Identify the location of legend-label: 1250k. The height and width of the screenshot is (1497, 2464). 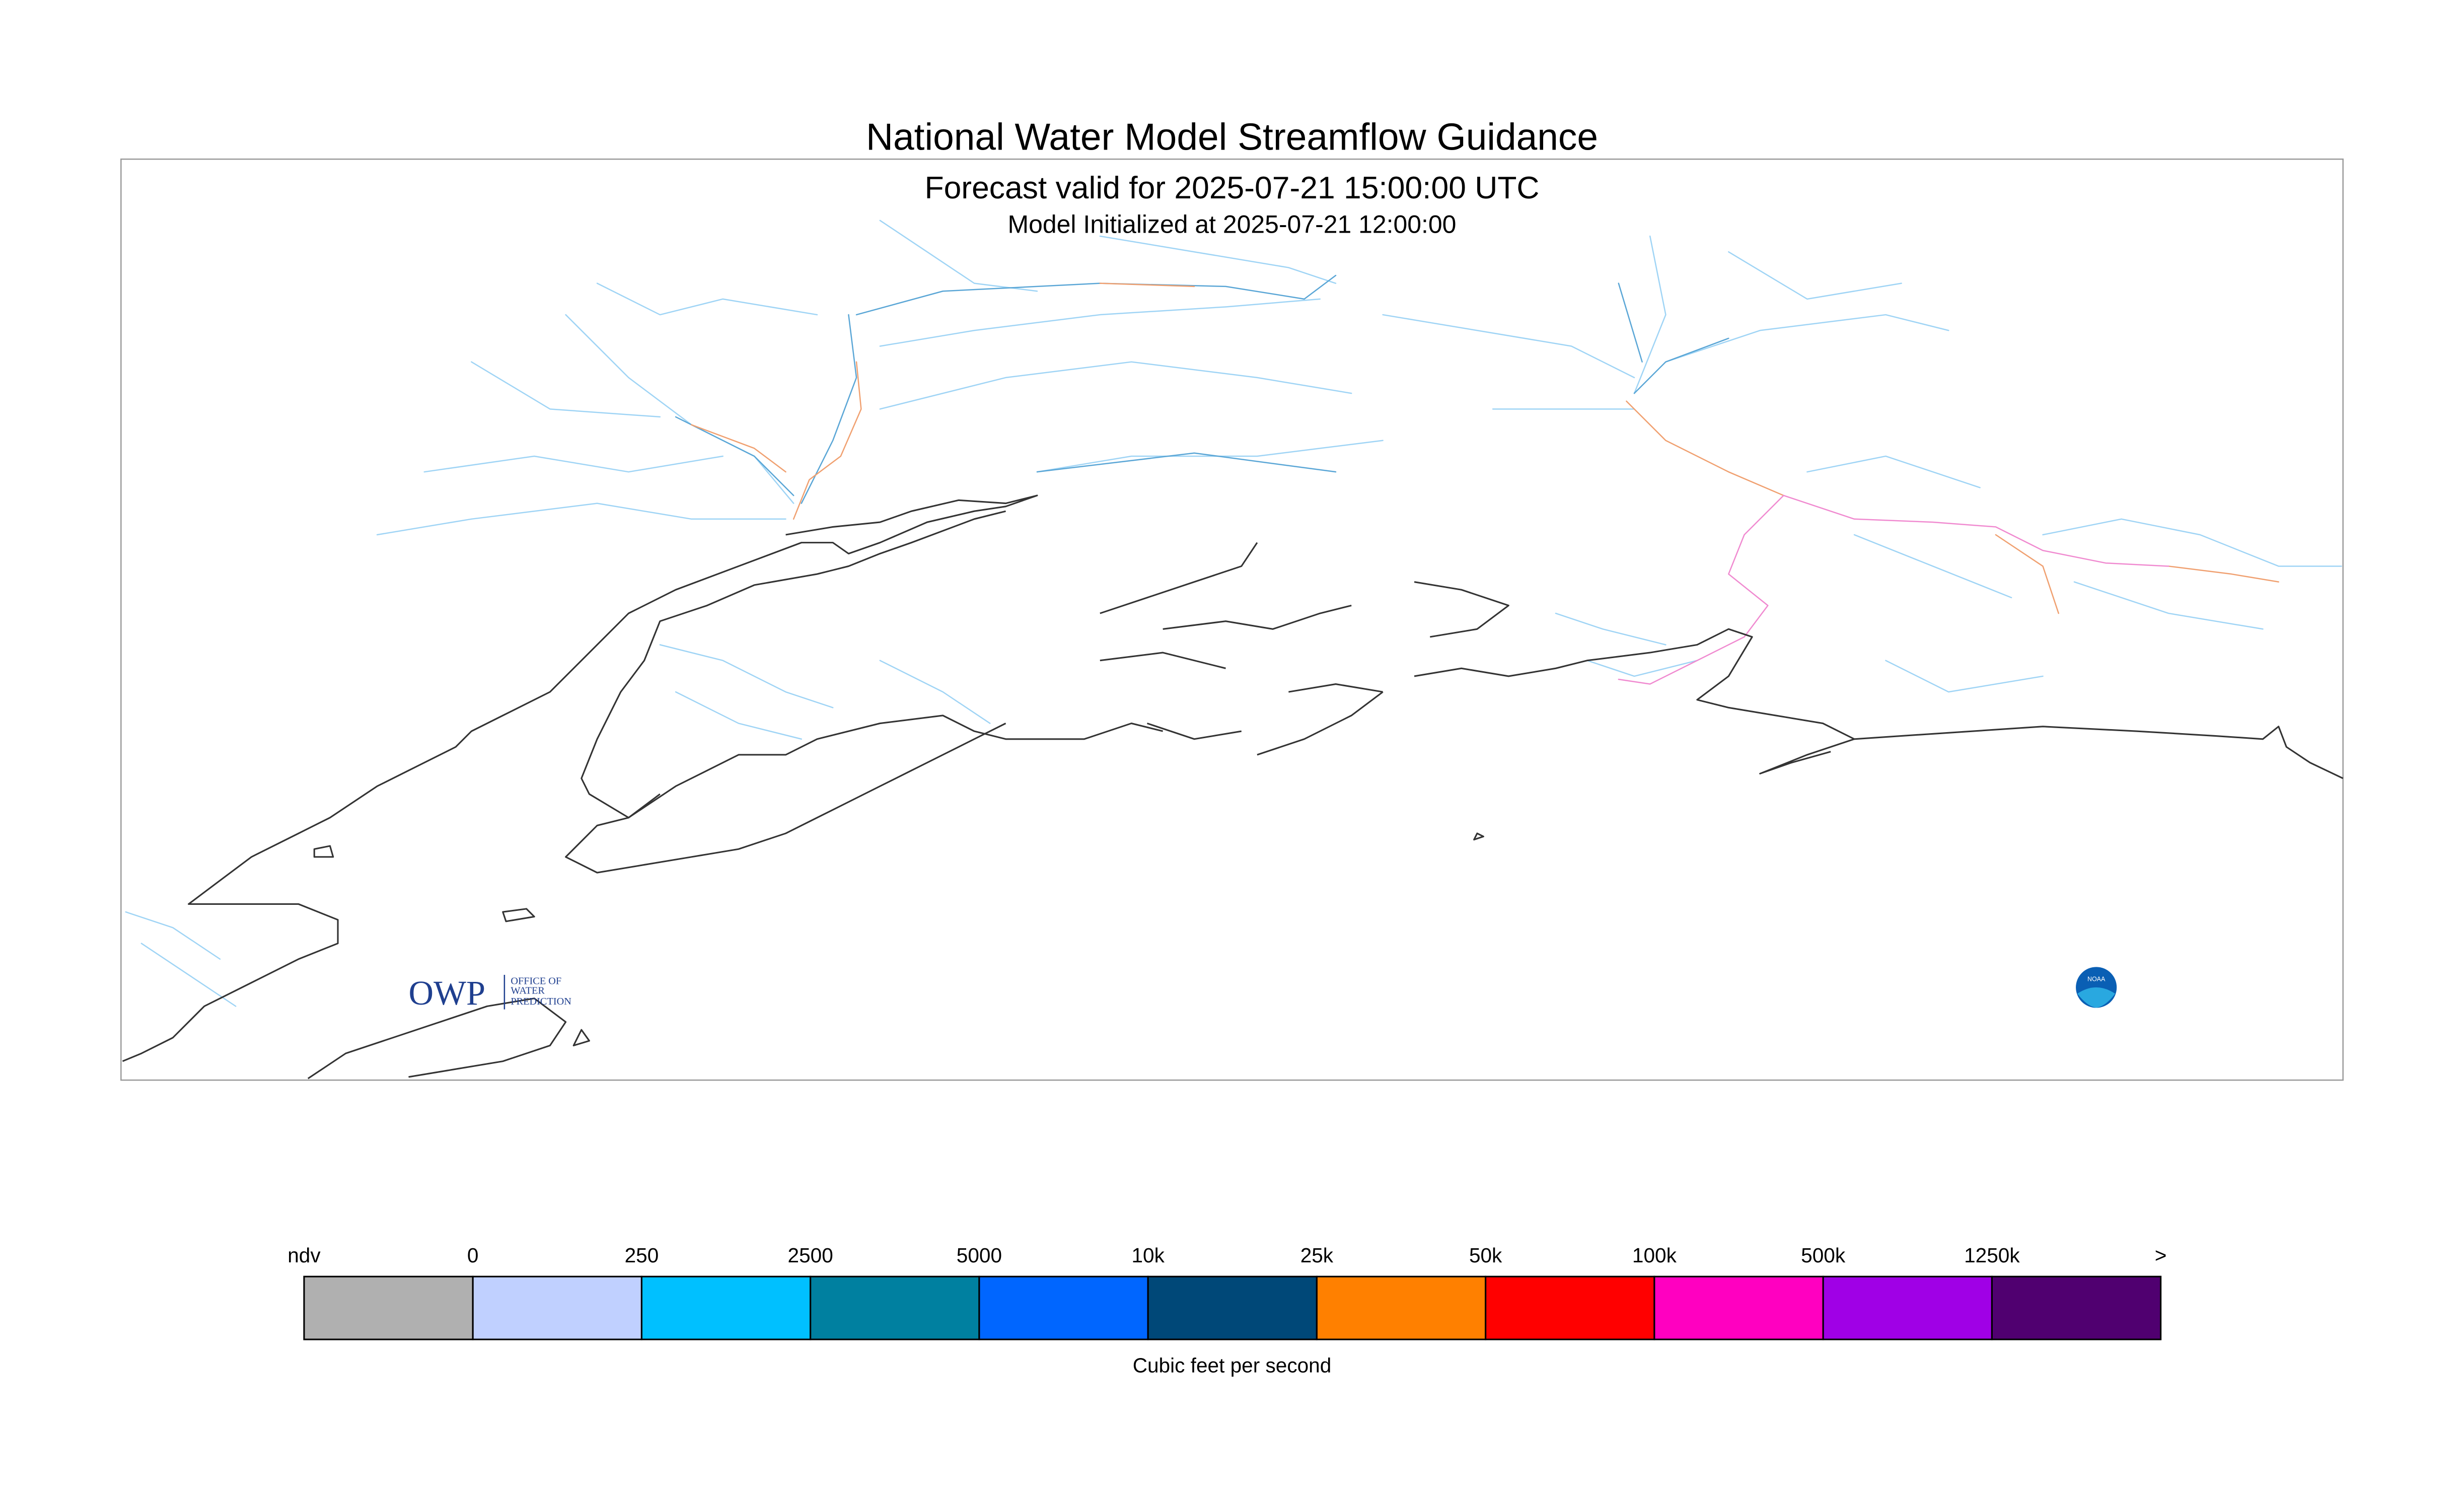
(1992, 1256).